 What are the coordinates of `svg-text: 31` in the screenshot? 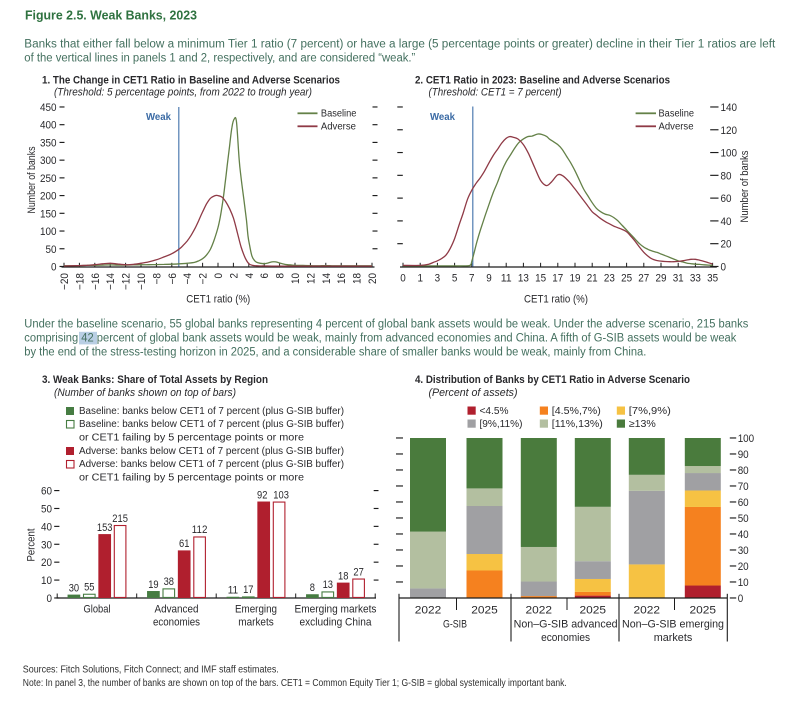 It's located at (678, 279).